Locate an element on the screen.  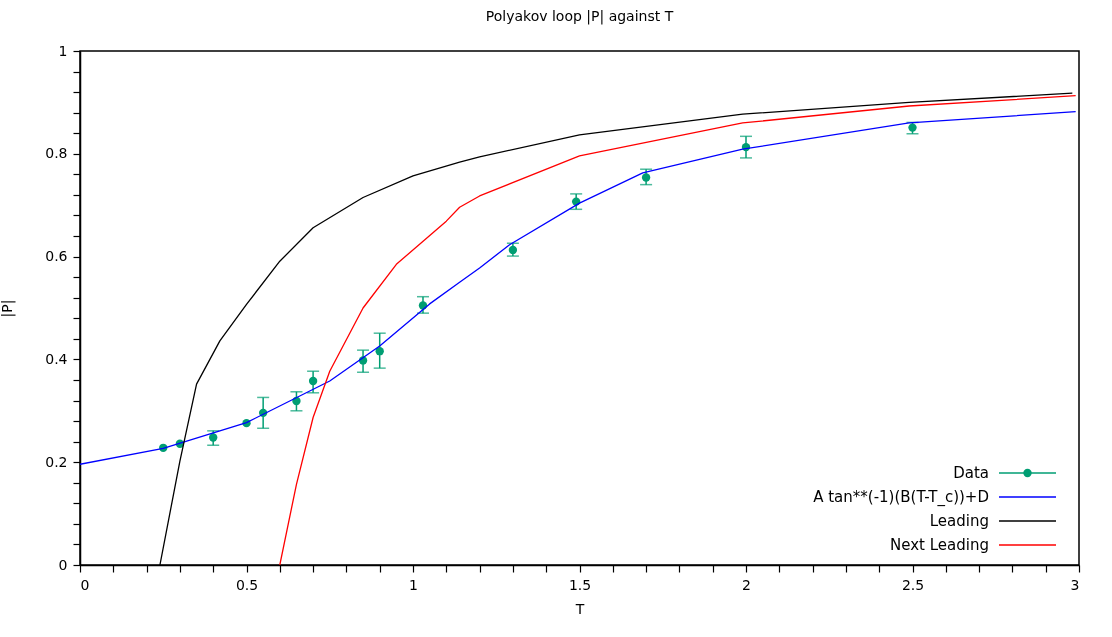
legend-label: Leading is located at coordinates (959, 521).